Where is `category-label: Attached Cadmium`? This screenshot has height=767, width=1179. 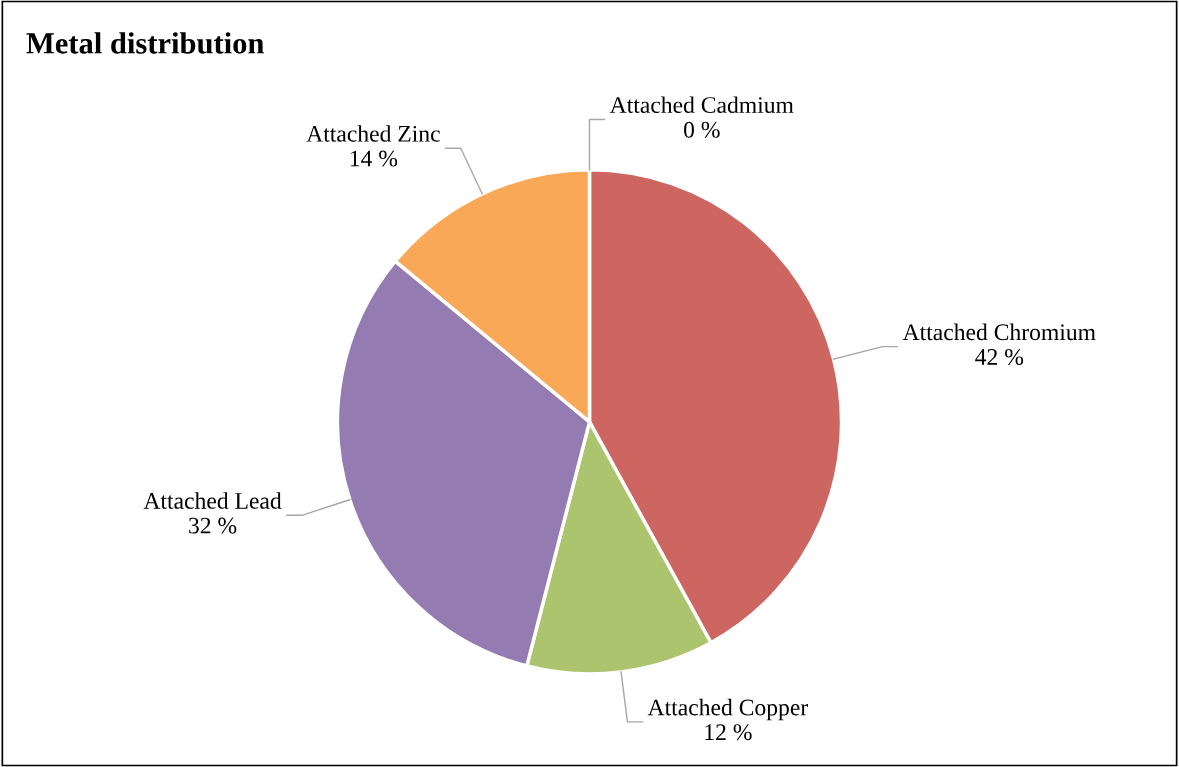
category-label: Attached Cadmium is located at coordinates (701, 104).